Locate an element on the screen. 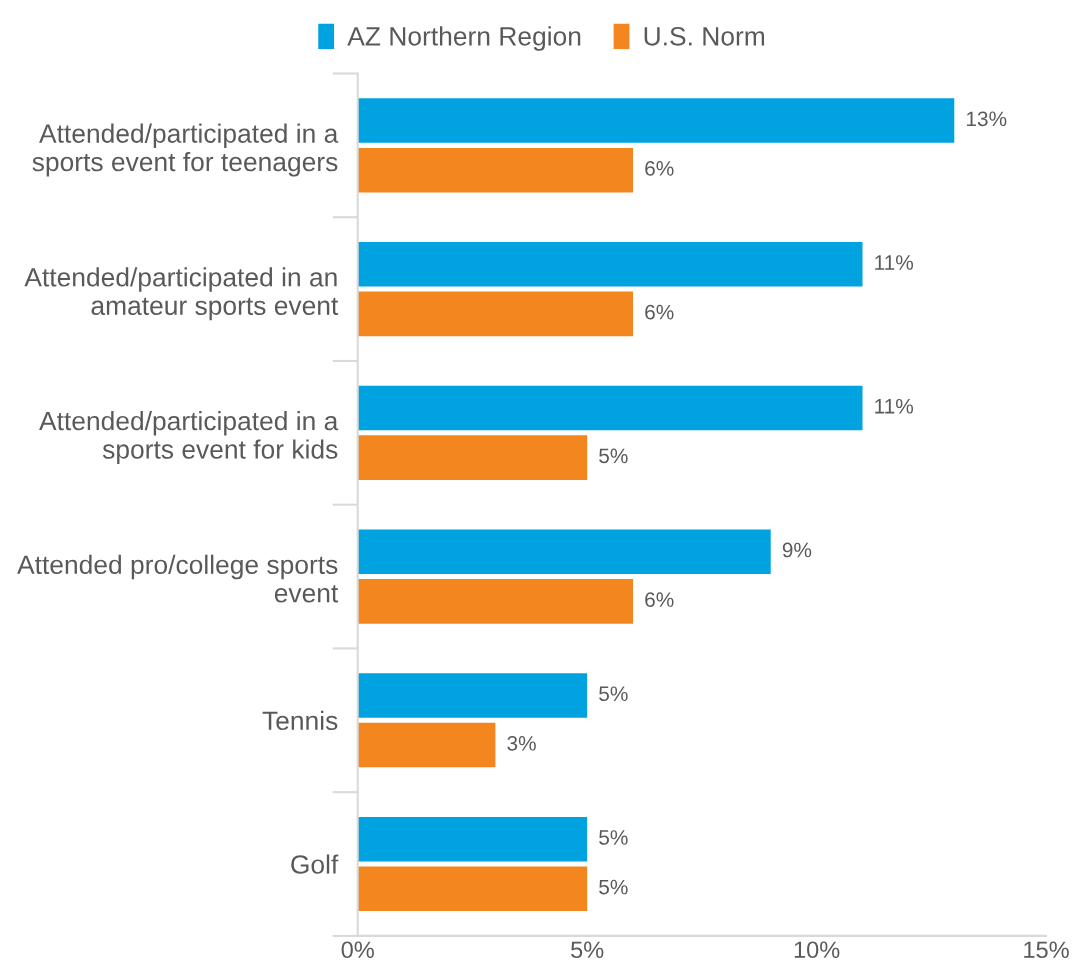 The image size is (1084, 980). x-tick-label: 0% is located at coordinates (357, 950).